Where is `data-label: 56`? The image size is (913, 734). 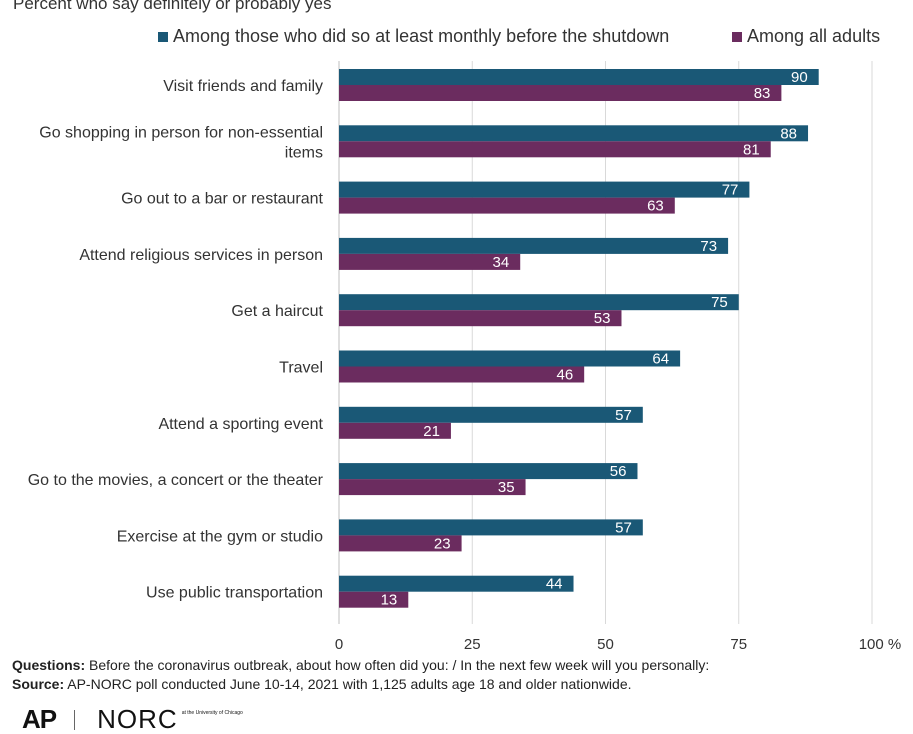
data-label: 56 is located at coordinates (618, 471).